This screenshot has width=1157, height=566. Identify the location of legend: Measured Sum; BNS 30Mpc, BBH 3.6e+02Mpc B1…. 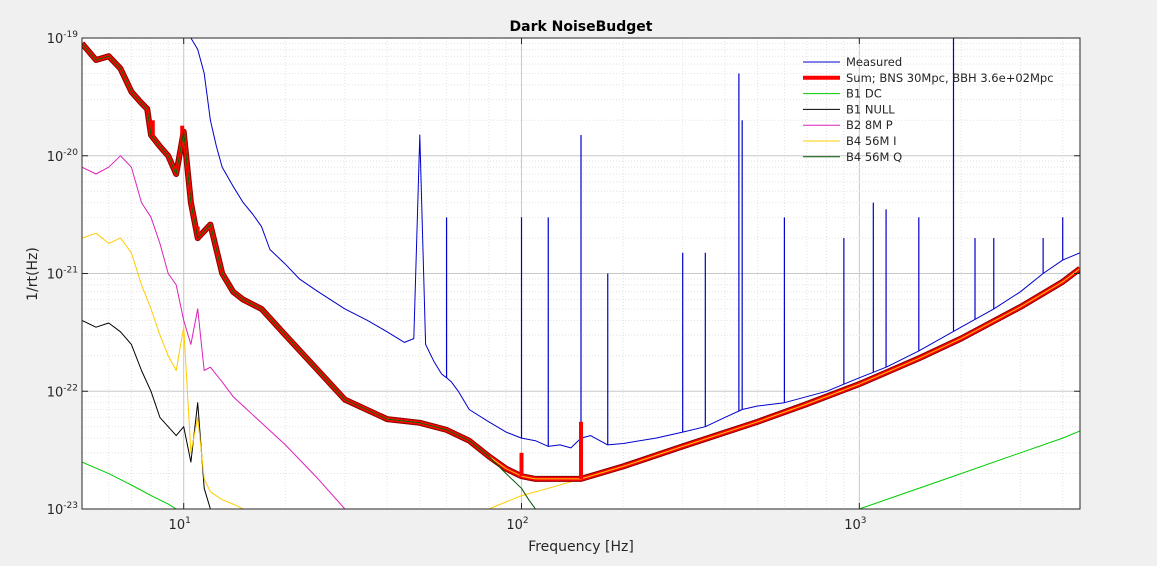
(928, 109).